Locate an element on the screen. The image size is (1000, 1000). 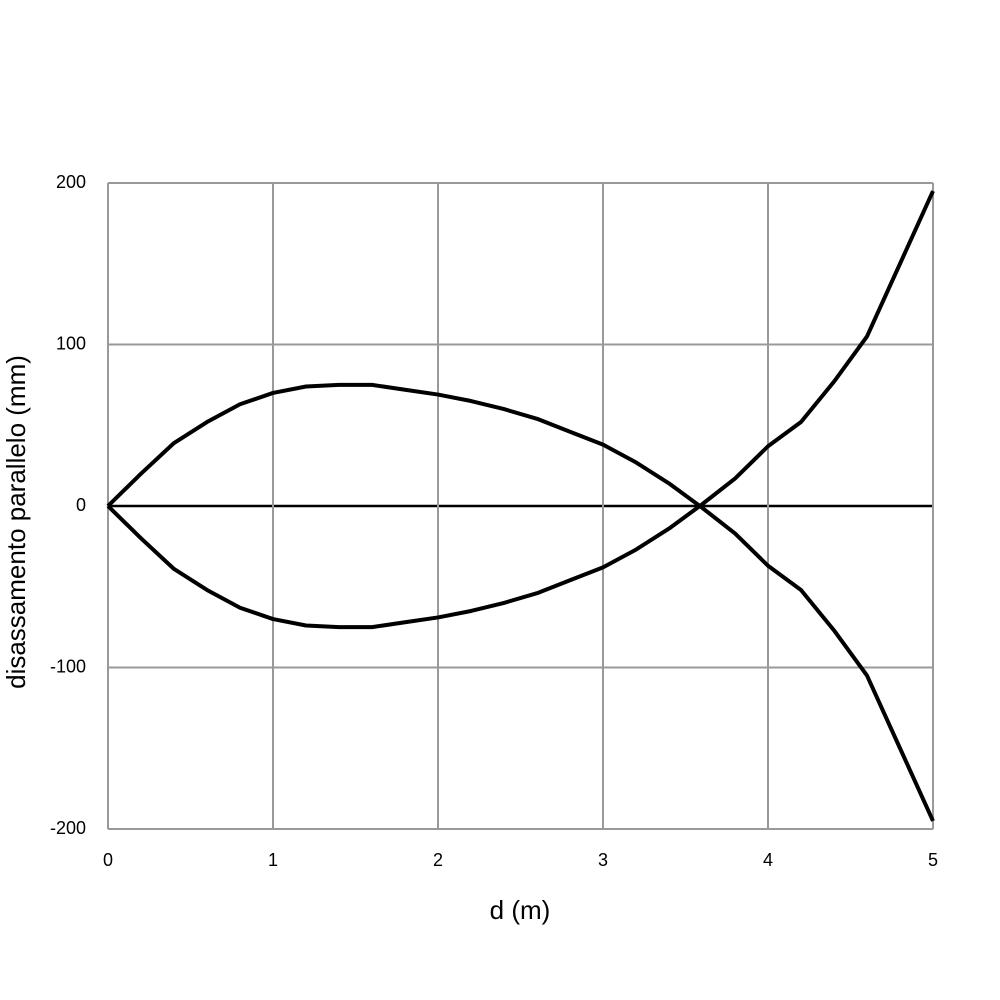
y-tick-label: 200 is located at coordinates (71, 182).